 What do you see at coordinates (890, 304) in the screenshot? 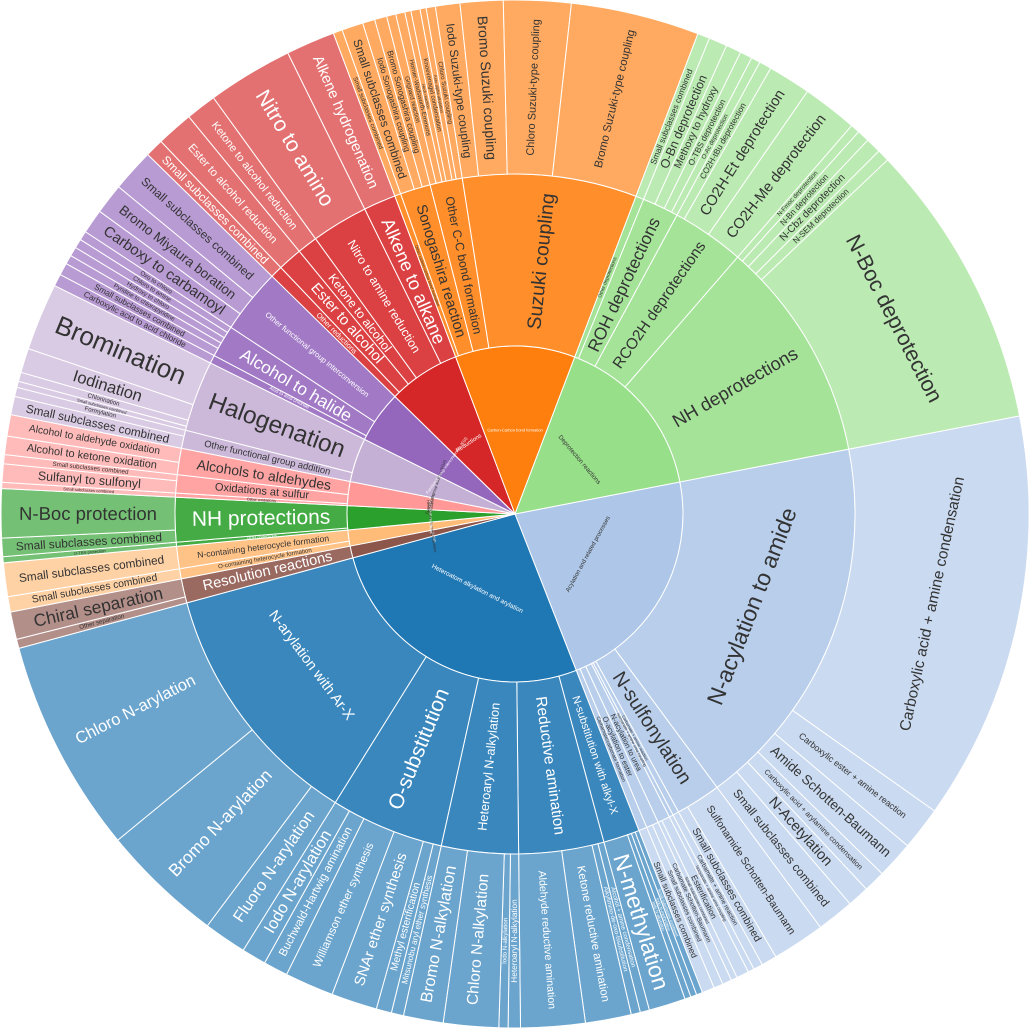
I see `sector-class-nh-deprotections-n-boc-deprotection` at bounding box center [890, 304].